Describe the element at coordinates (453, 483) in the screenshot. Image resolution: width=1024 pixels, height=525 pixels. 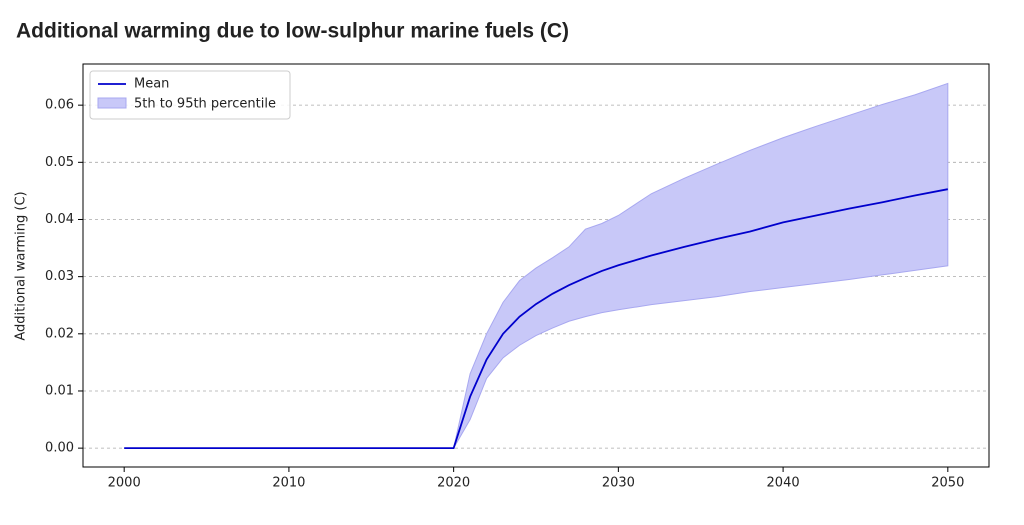
I see `x-tick-label: 2020` at that location.